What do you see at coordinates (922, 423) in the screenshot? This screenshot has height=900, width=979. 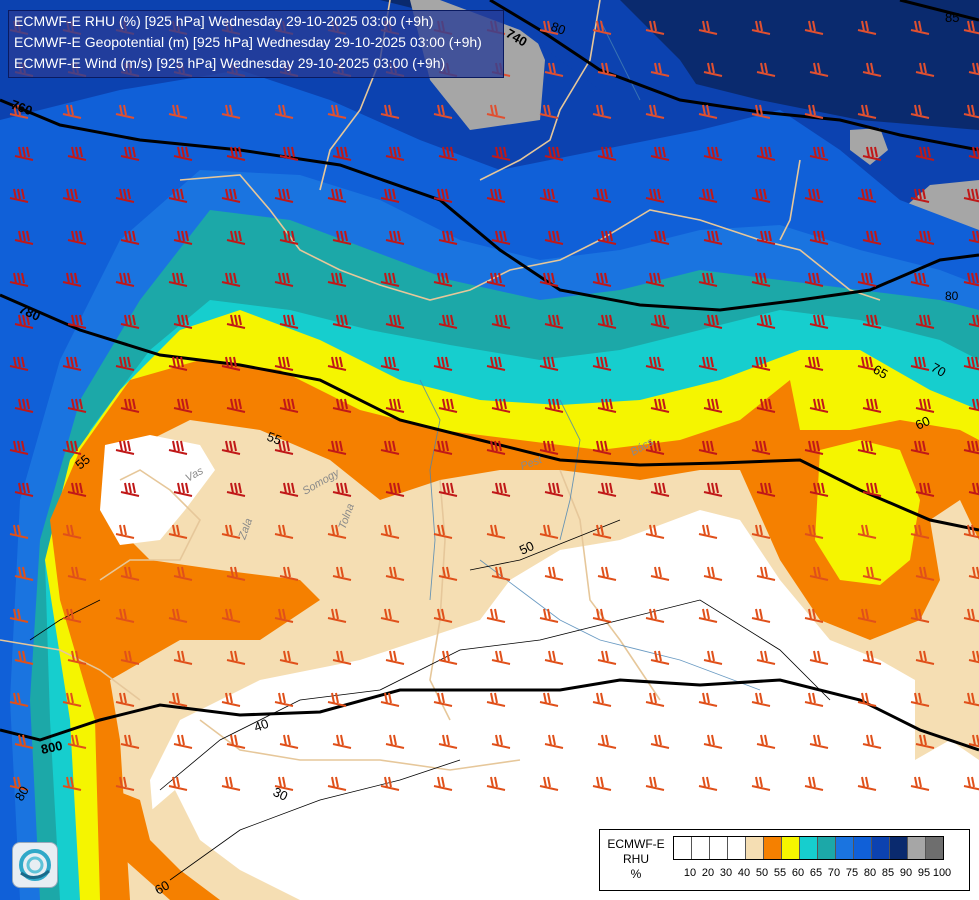 I see `label-60: 60` at bounding box center [922, 423].